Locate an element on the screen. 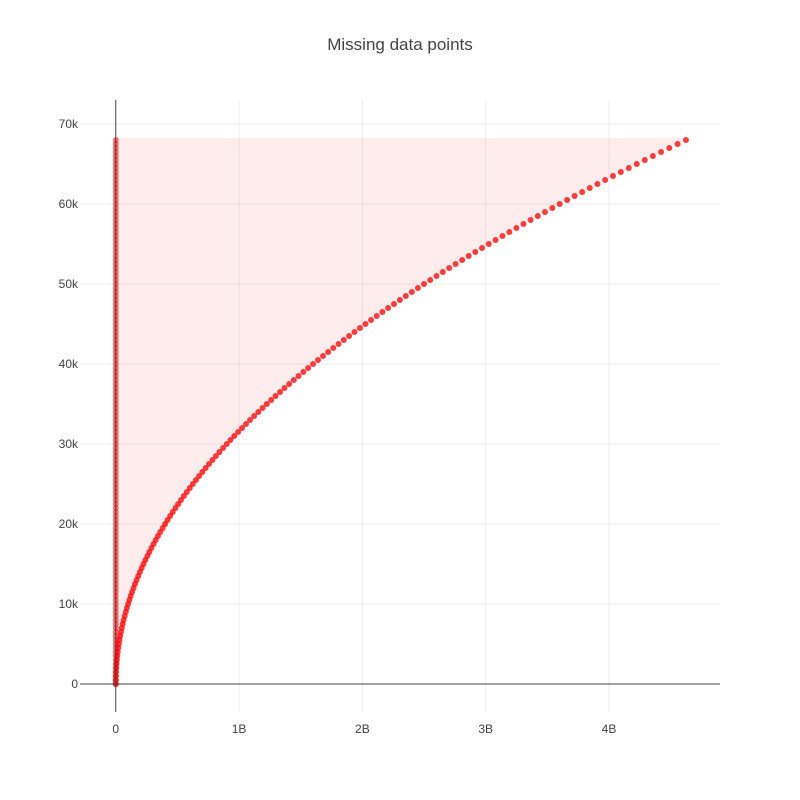  x-tick-label: 3B is located at coordinates (485, 729).